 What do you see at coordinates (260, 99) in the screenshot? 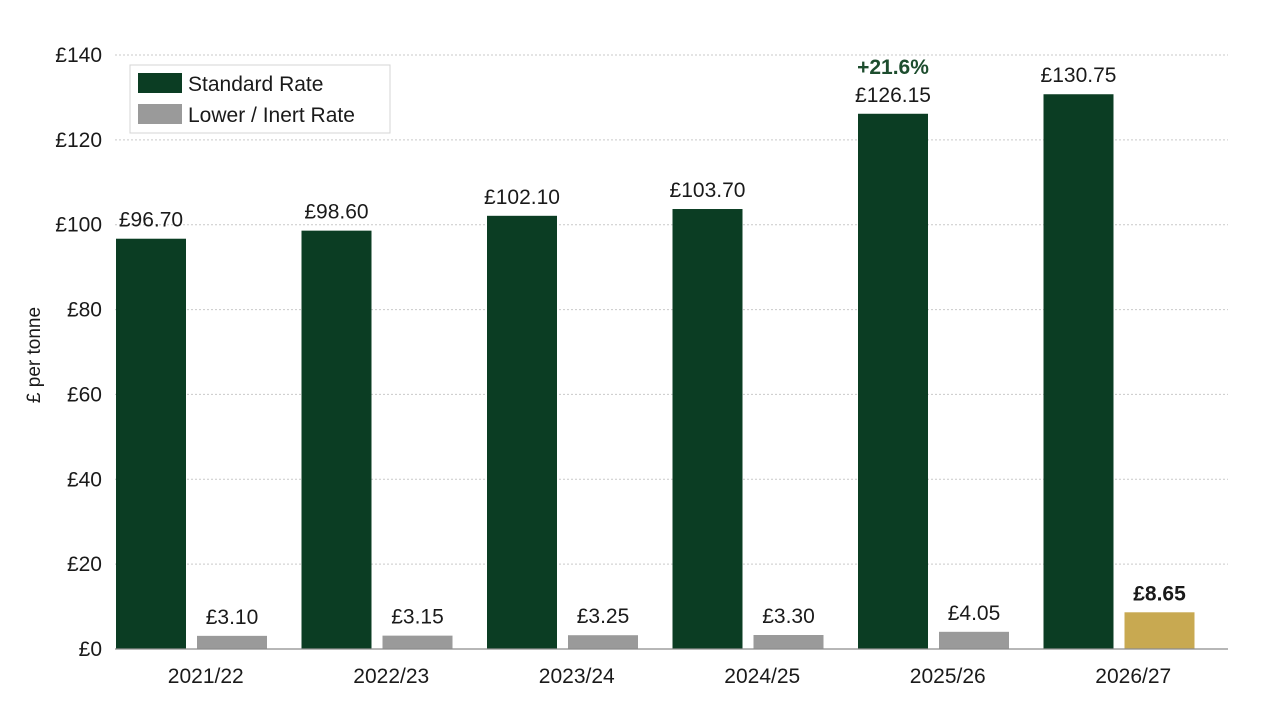
I see `legend: Standard Rate Lower / Inert Rate` at bounding box center [260, 99].